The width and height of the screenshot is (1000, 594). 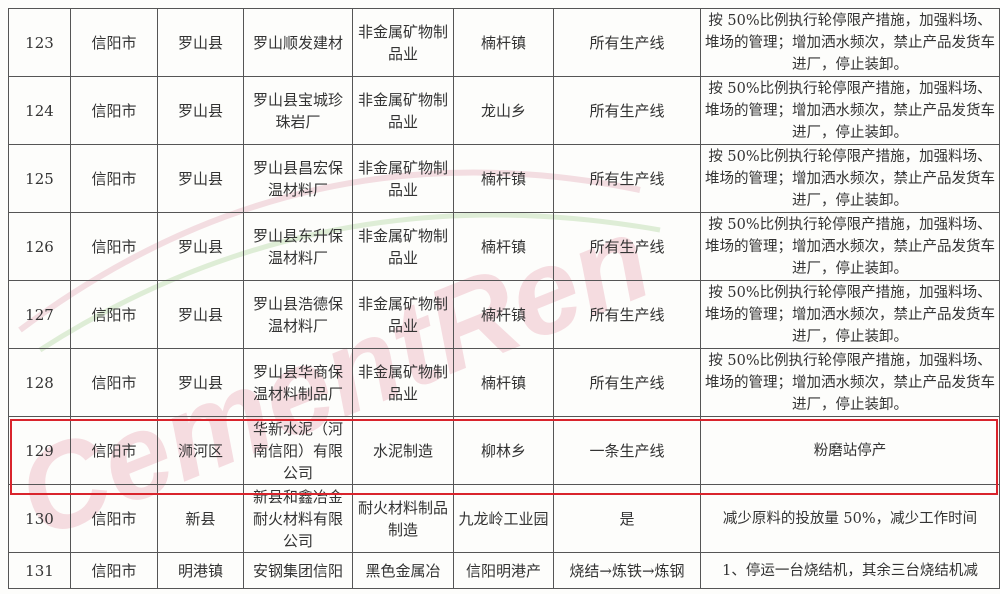 I want to click on cell-no: 130, so click(x=39, y=518).